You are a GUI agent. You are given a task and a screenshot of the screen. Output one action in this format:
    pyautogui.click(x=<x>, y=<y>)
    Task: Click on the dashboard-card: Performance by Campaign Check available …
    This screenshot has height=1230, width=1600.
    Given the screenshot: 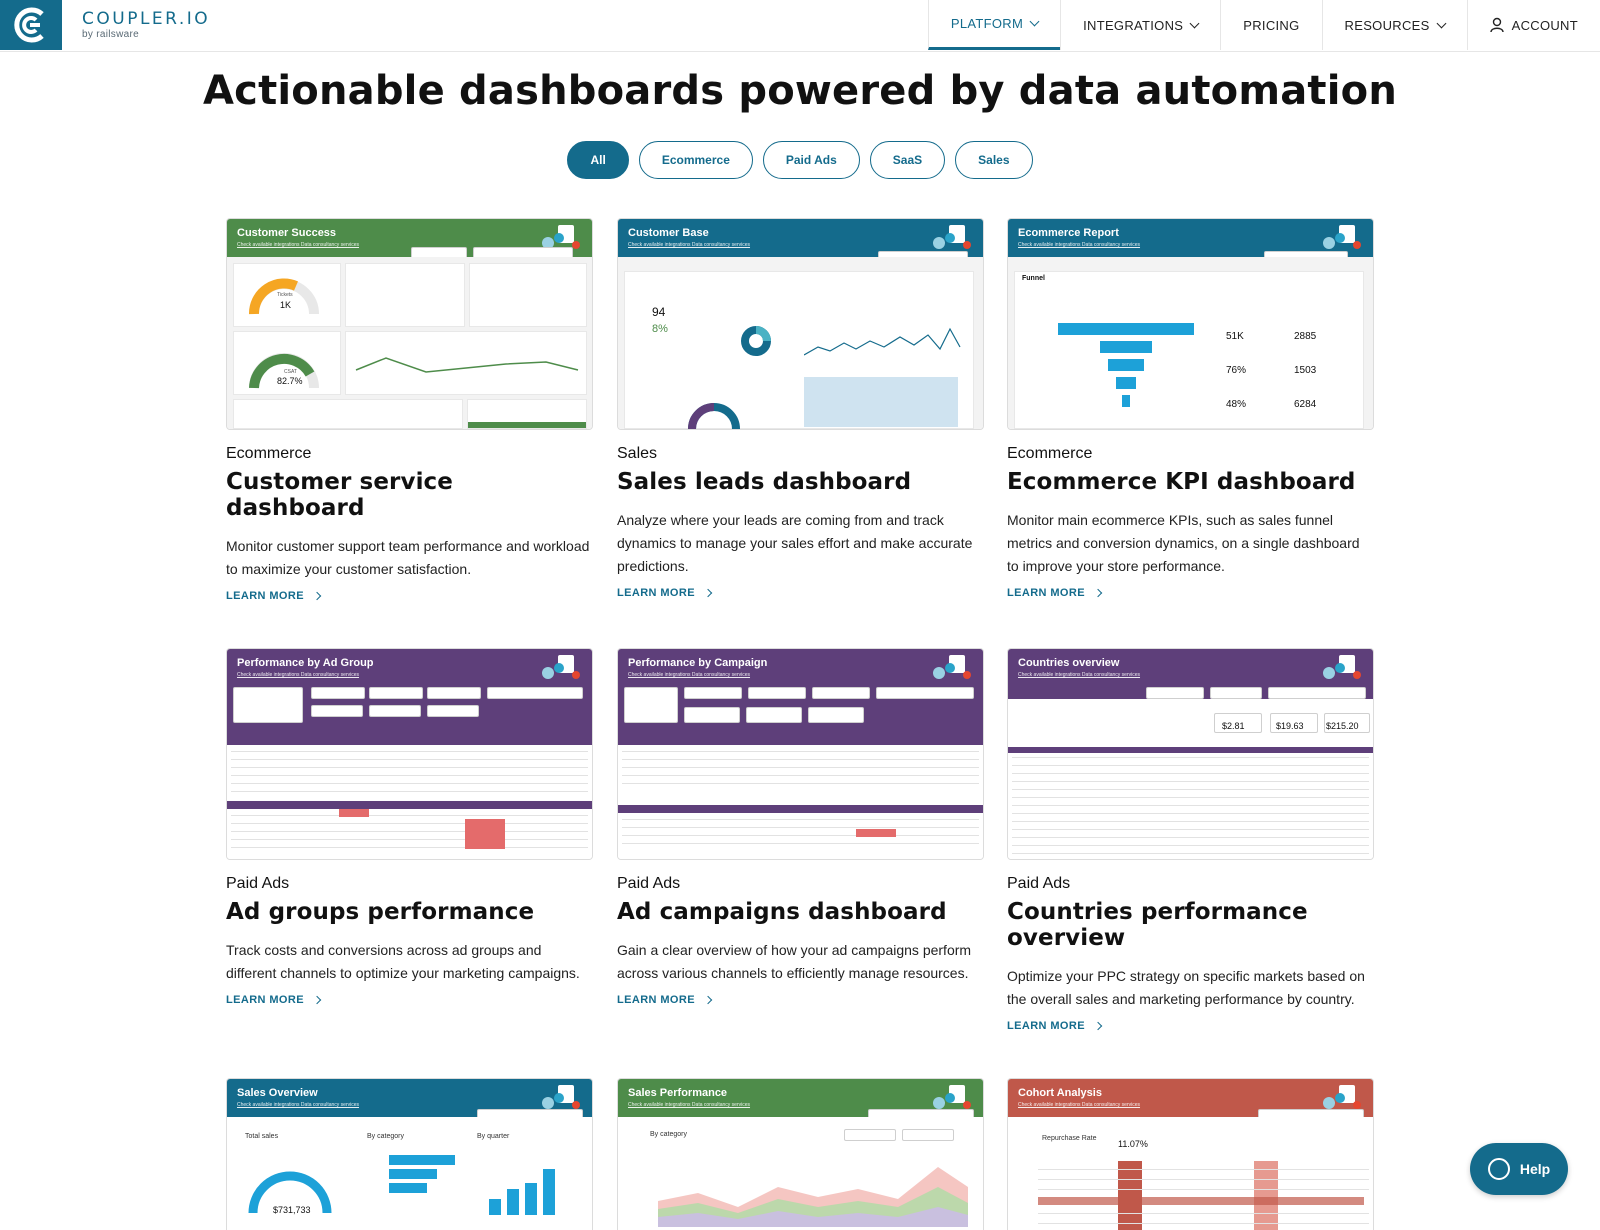 What is the action you would take?
    pyautogui.click(x=800, y=828)
    